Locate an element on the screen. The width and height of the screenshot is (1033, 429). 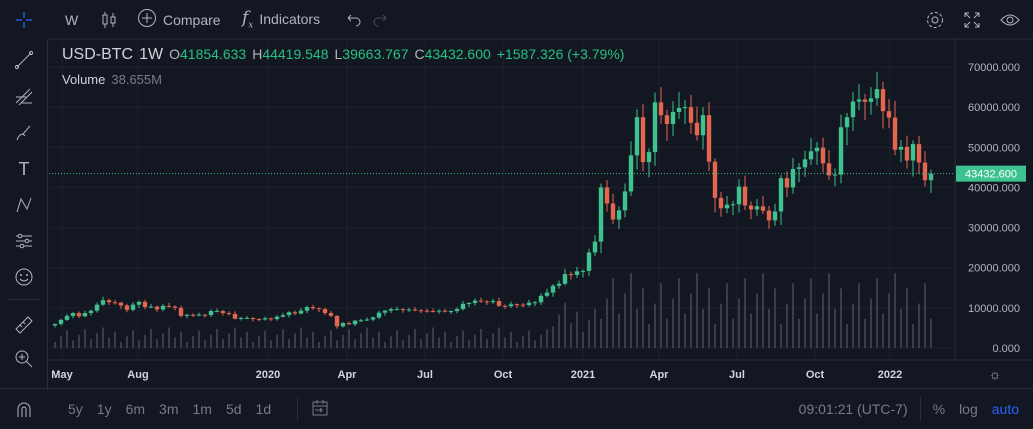
range-3m: 3m is located at coordinates (169, 409).